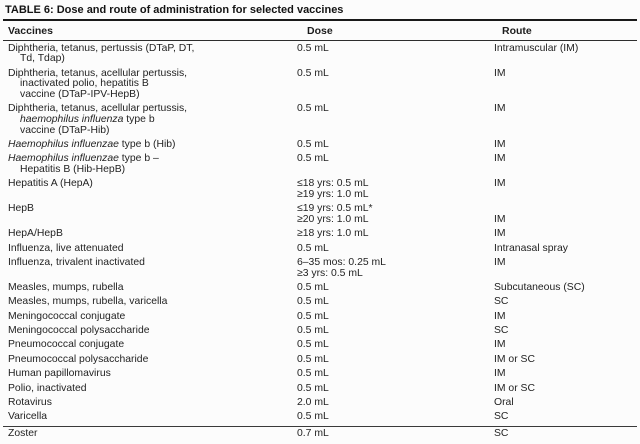  I want to click on vaccine-cell: Pneumococcal conjugate, so click(66, 345).